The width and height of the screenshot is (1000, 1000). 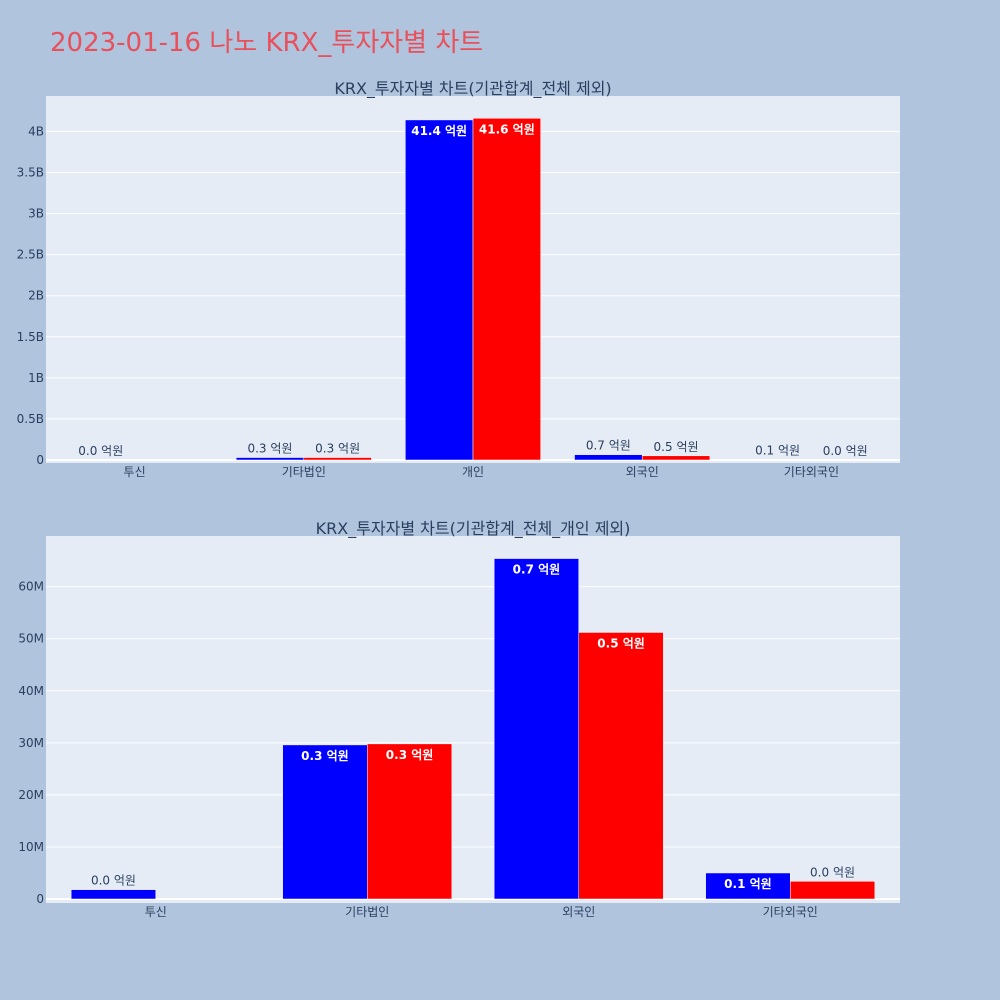 I want to click on x-tick-label: 개인, so click(x=473, y=472).